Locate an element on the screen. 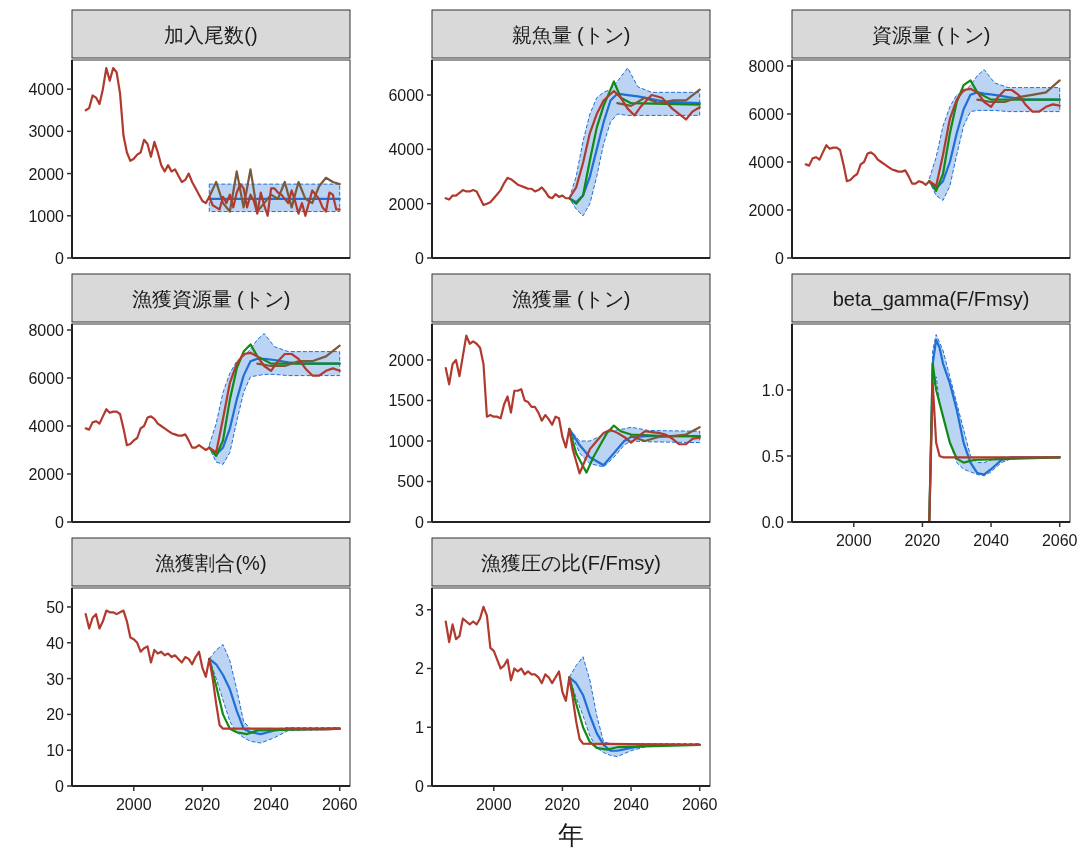 The width and height of the screenshot is (1091, 855). y-tick-label: 1 is located at coordinates (420, 728).